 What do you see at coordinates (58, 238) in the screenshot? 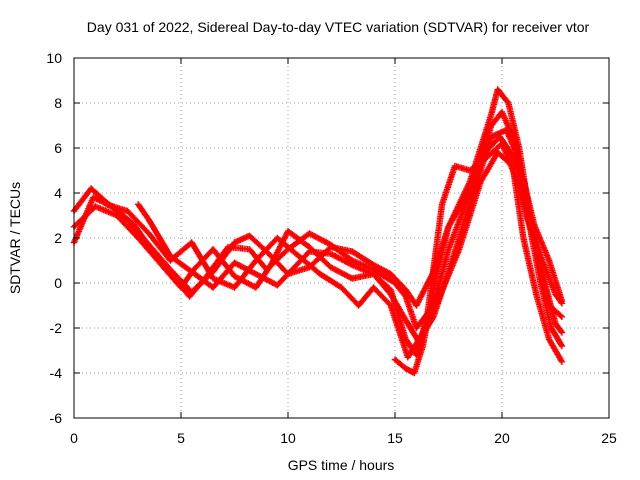
I see `y-tick-label: 2` at bounding box center [58, 238].